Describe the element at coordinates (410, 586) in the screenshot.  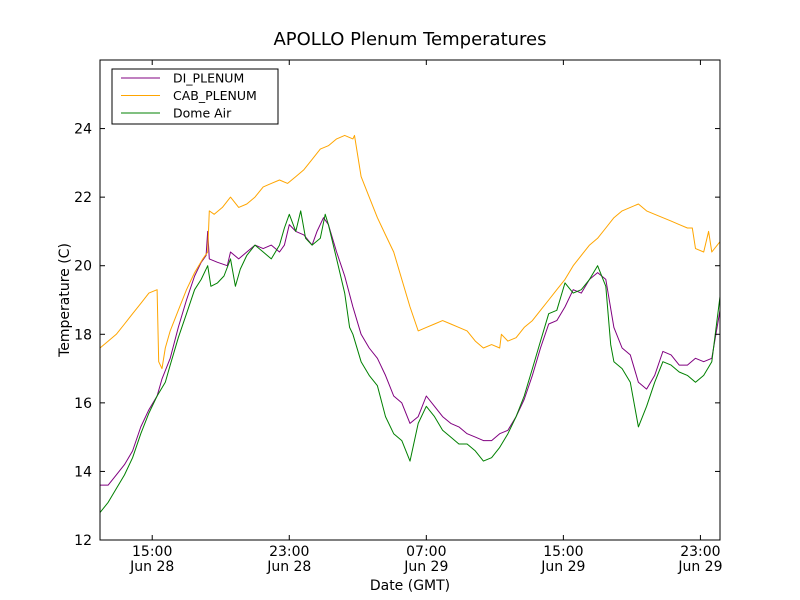
I see `x-axis-title: Date (GMT)` at that location.